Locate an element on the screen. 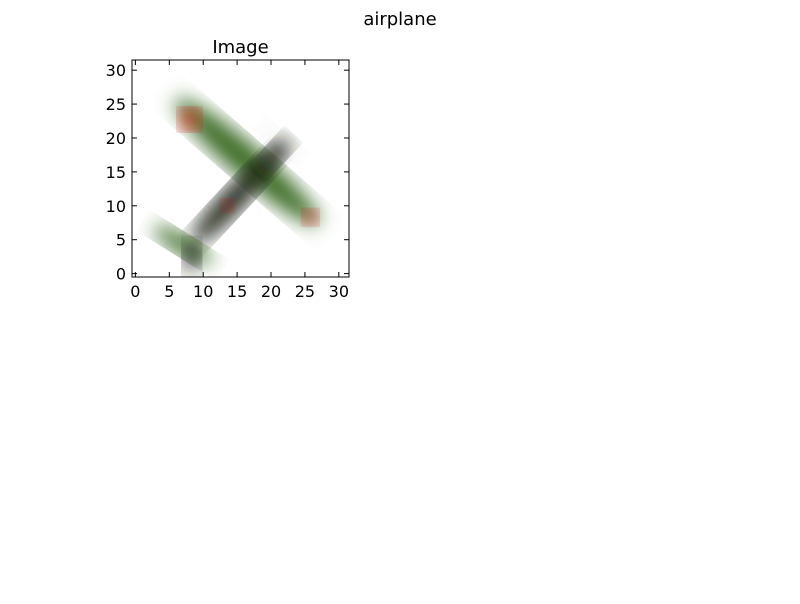  axes-frame is located at coordinates (240, 168).